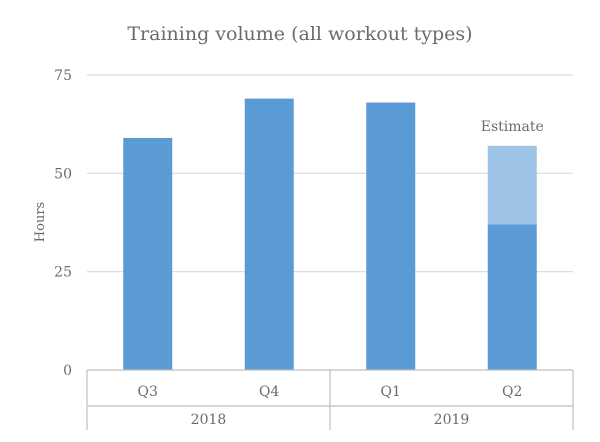  I want to click on bar-Q1, so click(391, 236).